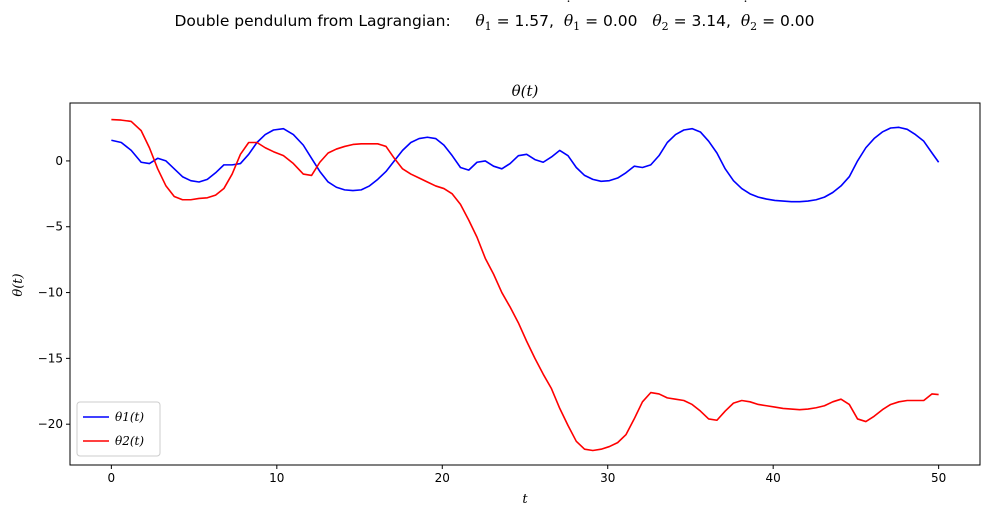 The width and height of the screenshot is (989, 517). What do you see at coordinates (788, 21) in the screenshot?
I see `suptitle-theta2dot-value: = 0.00` at bounding box center [788, 21].